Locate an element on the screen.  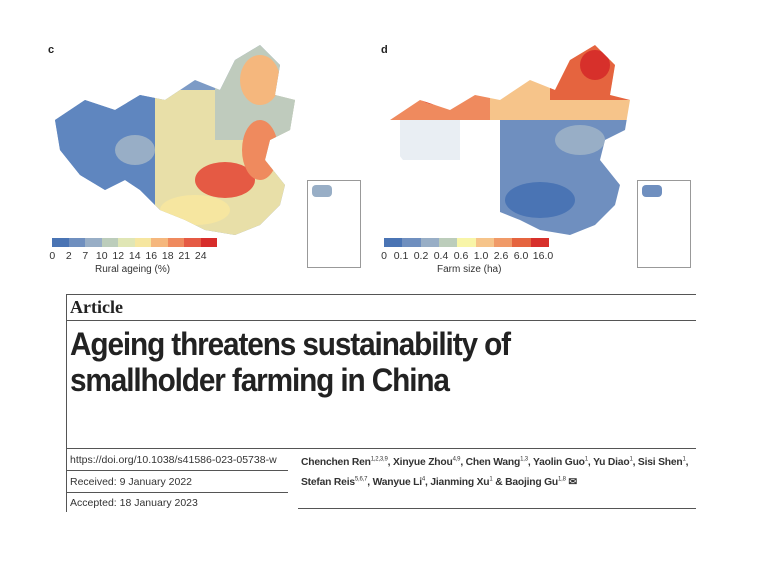
panel-c-colorbar is located at coordinates (134, 242).